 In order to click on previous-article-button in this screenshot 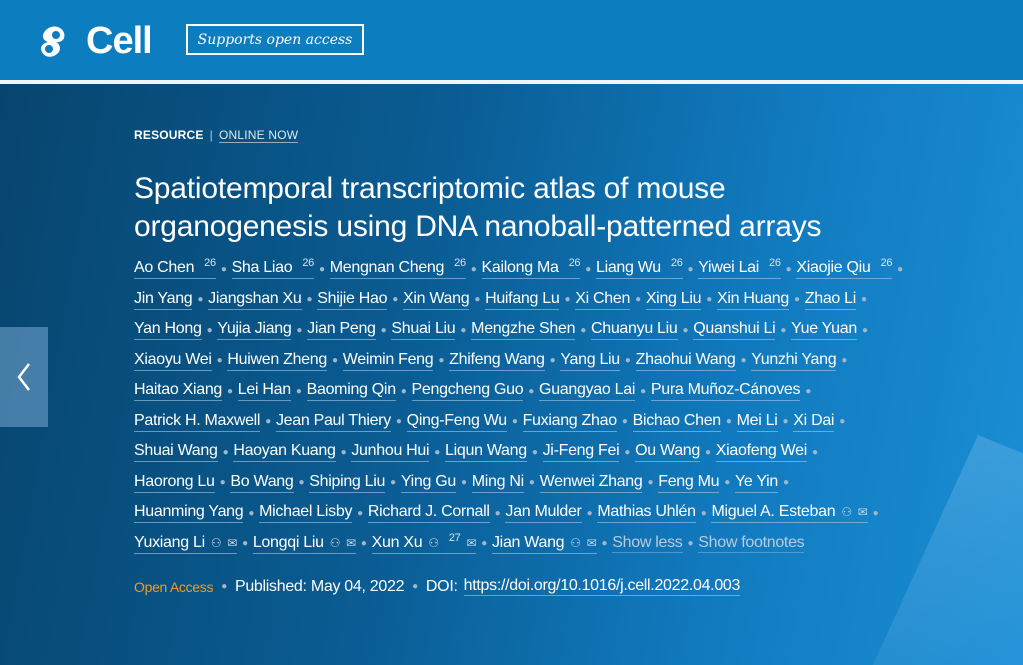, I will do `click(24, 377)`.